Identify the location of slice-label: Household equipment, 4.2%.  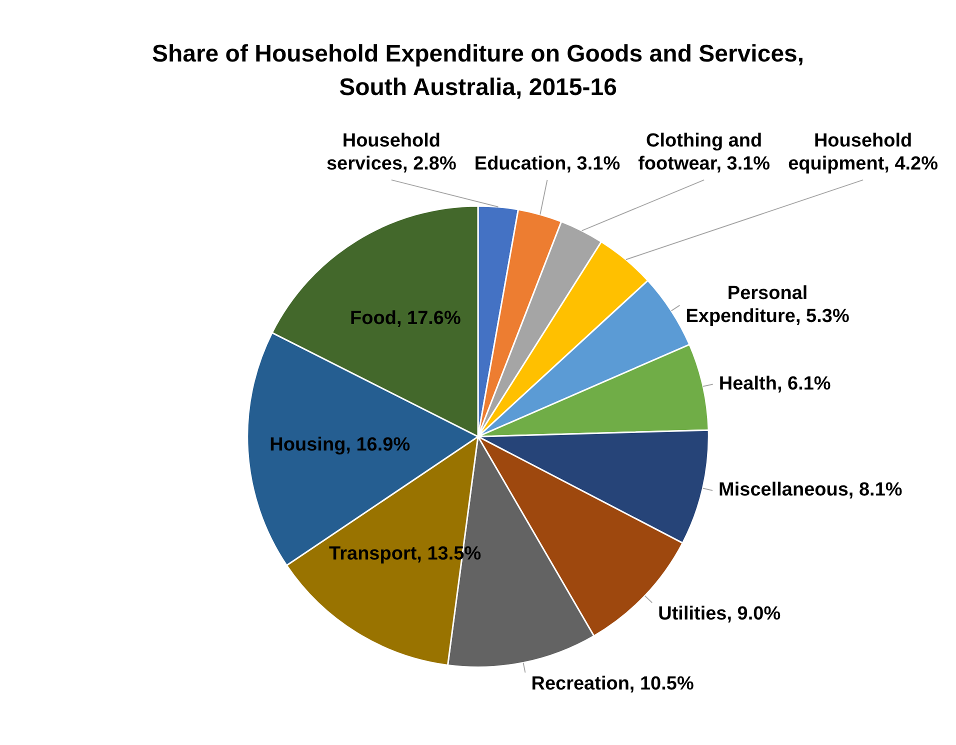
(863, 152).